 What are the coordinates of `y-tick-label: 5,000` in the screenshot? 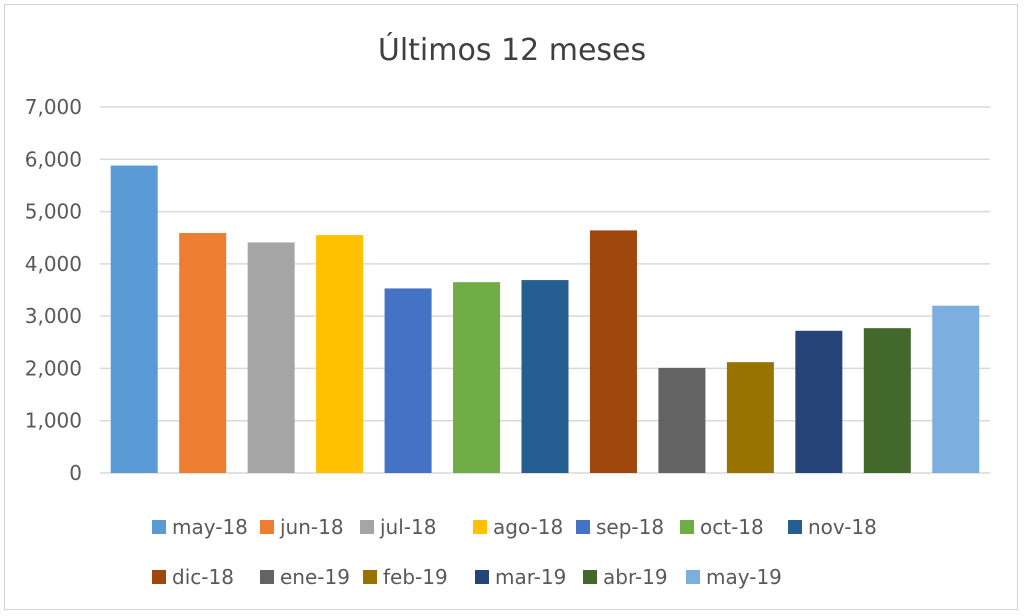 It's located at (53, 212).